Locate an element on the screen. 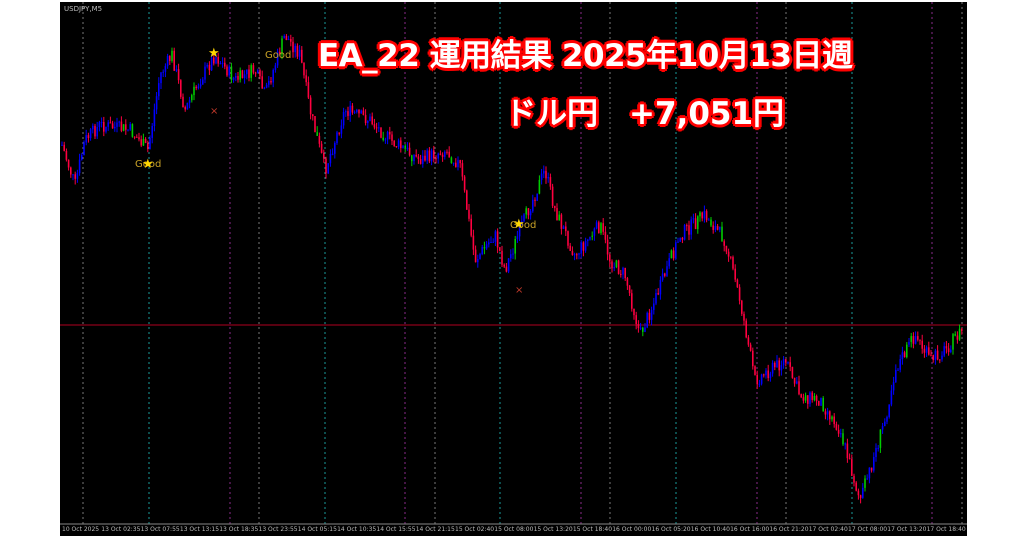 The width and height of the screenshot is (1024, 538). time-label: 14 Oct 05:15 is located at coordinates (317, 529).